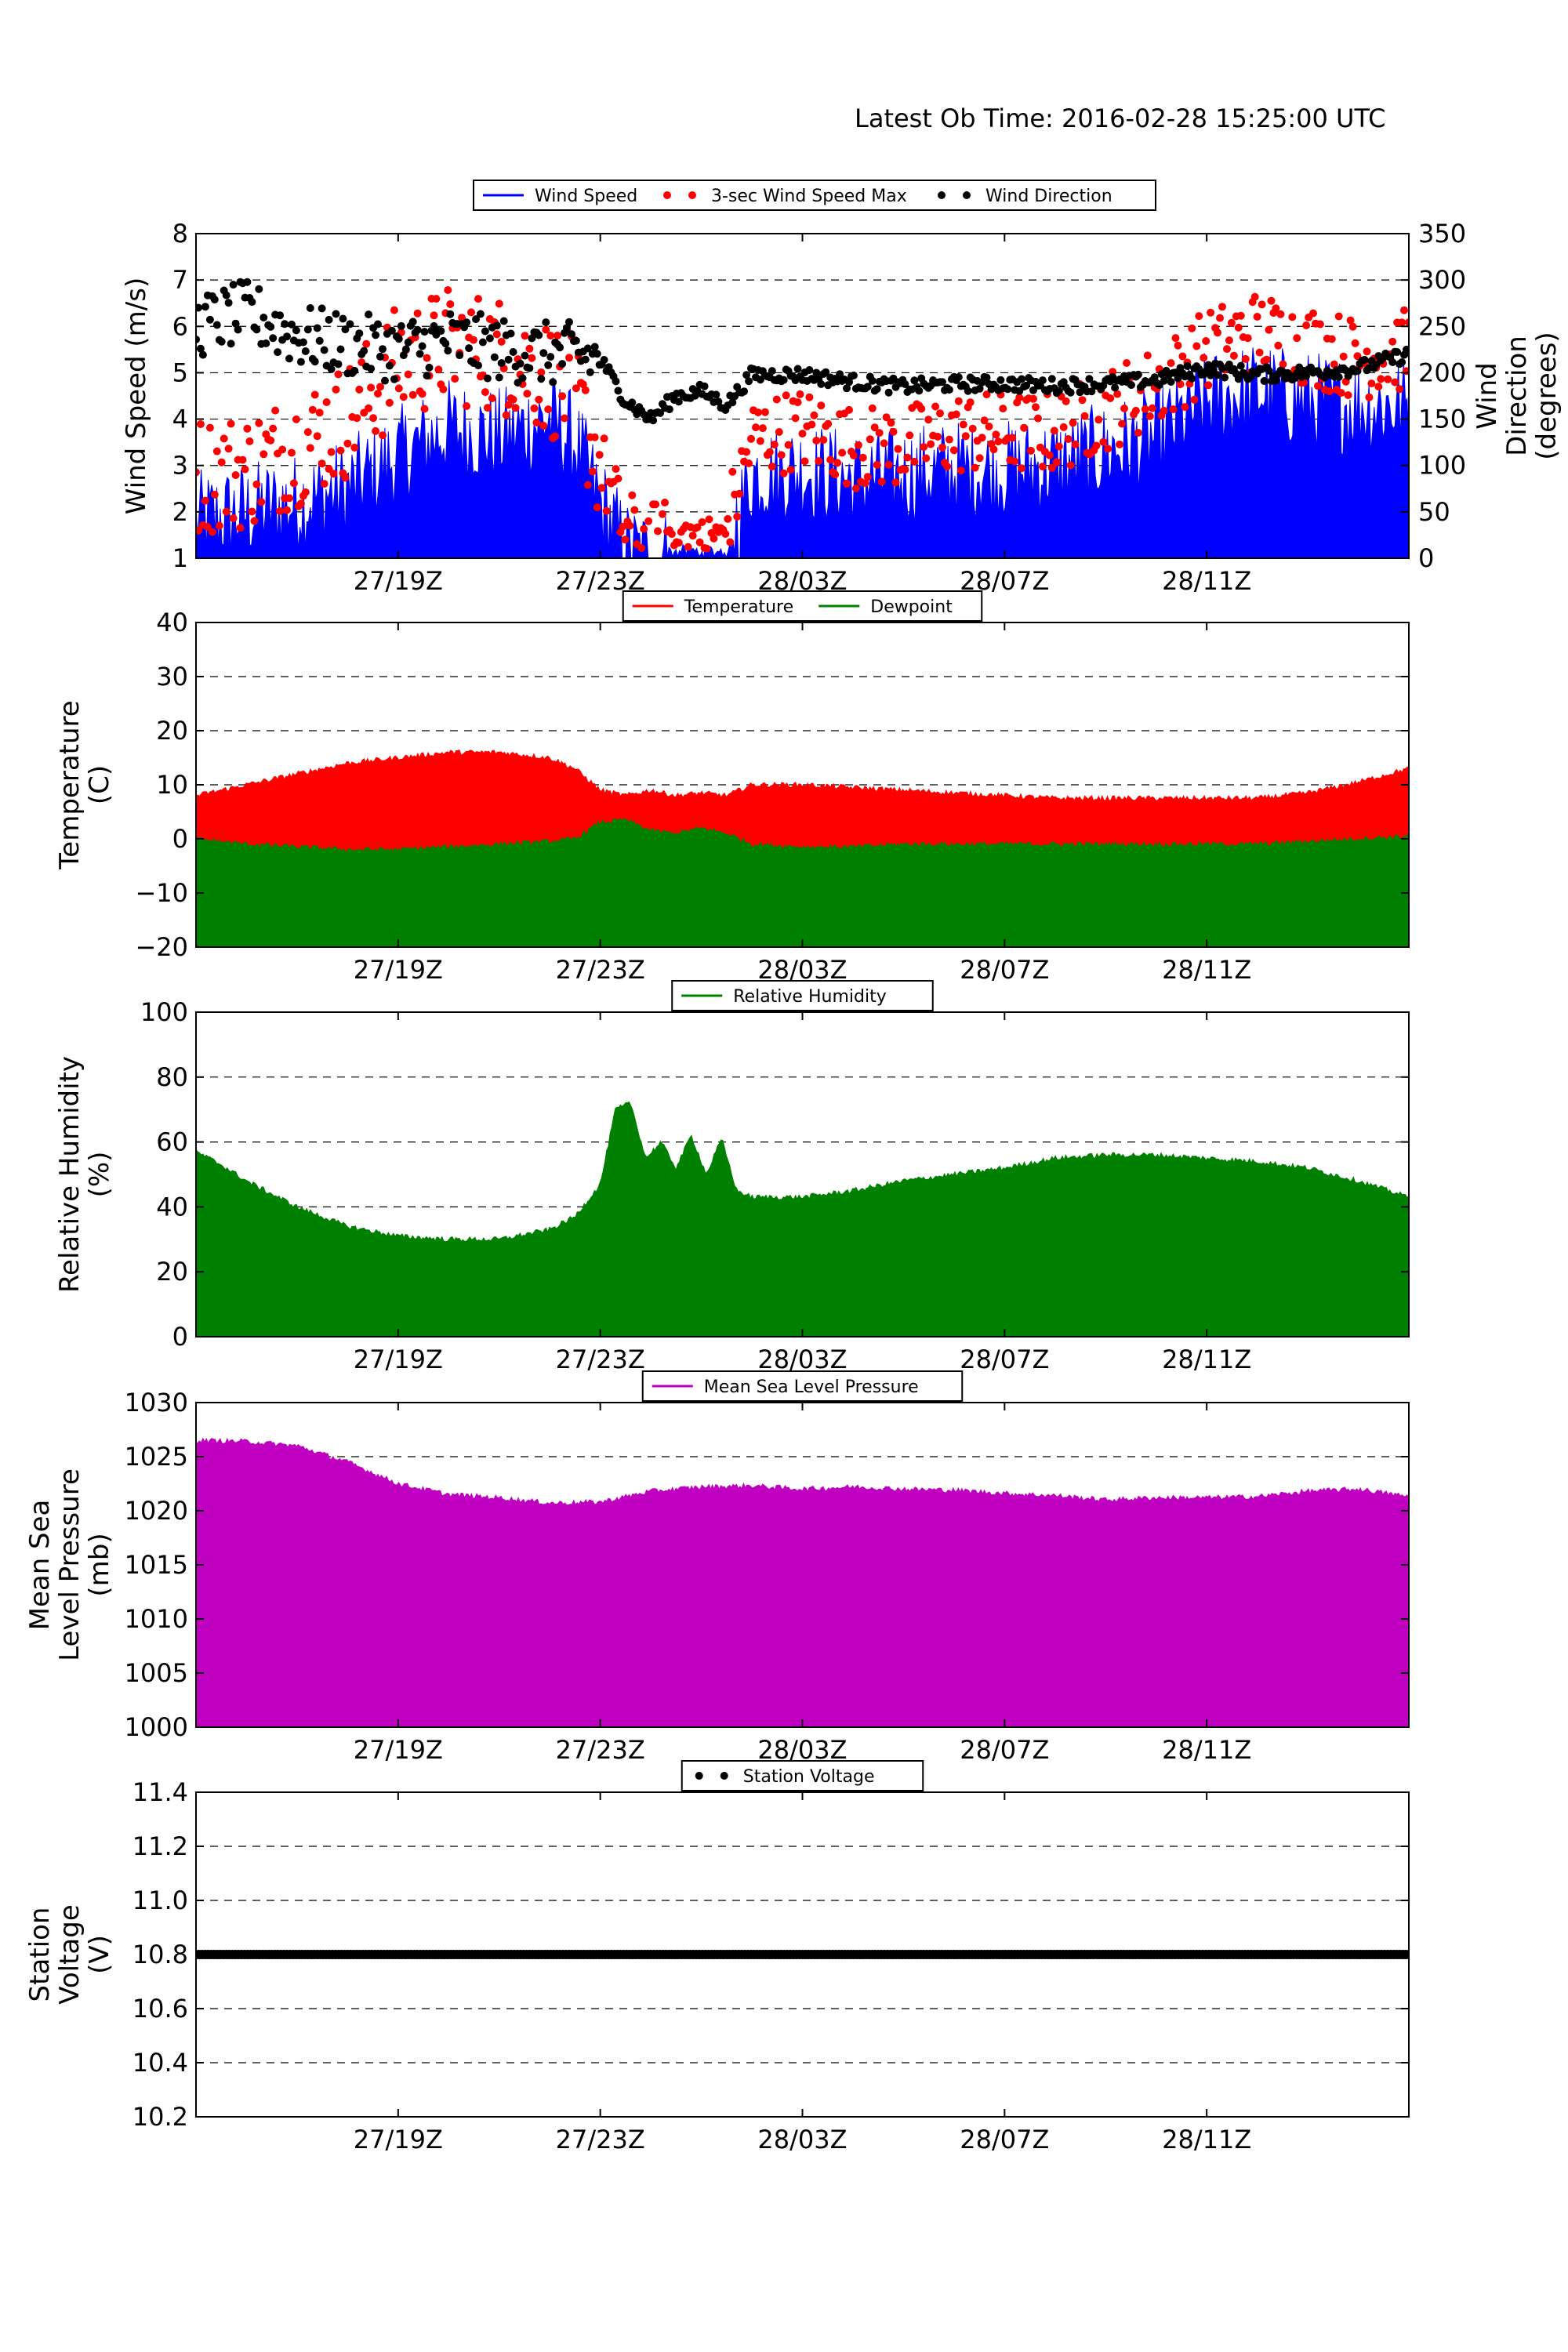 Image resolution: width=1568 pixels, height=2352 pixels. Describe the element at coordinates (180, 1337) in the screenshot. I see `y-tick-label: 0` at that location.